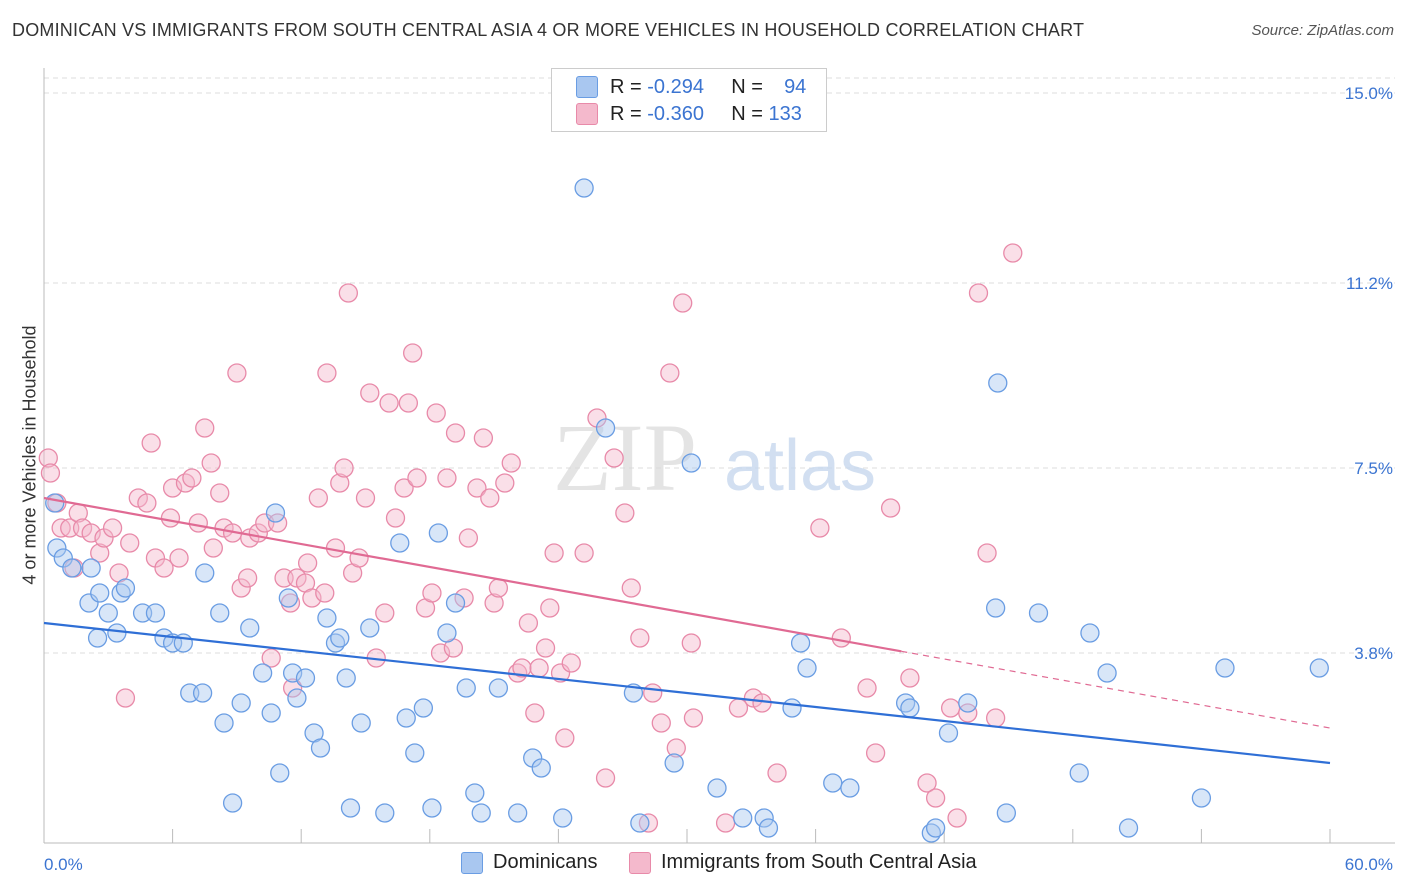  Describe the element at coordinates (1373, 653) in the screenshot. I see `y-tick-label: 3.8%` at that location.